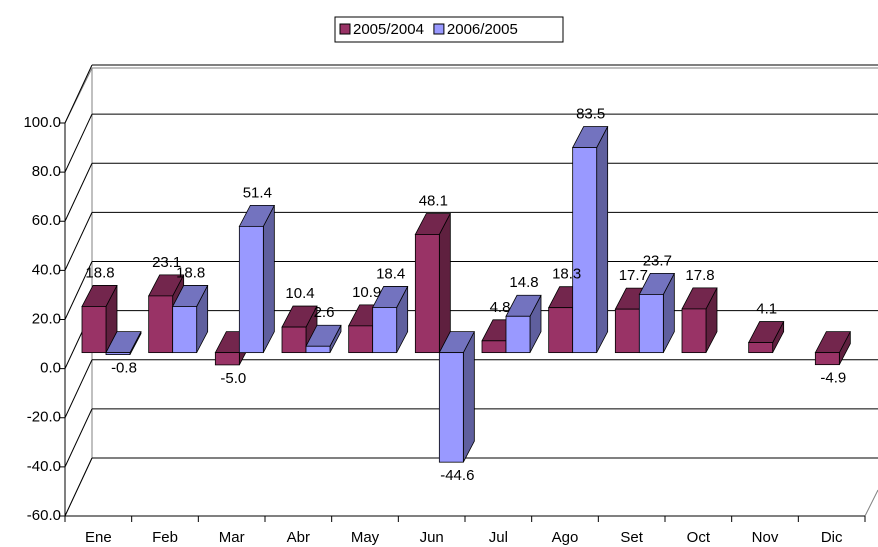 The image size is (878, 547). What do you see at coordinates (166, 262) in the screenshot?
I see `value-label: 23.1` at bounding box center [166, 262].